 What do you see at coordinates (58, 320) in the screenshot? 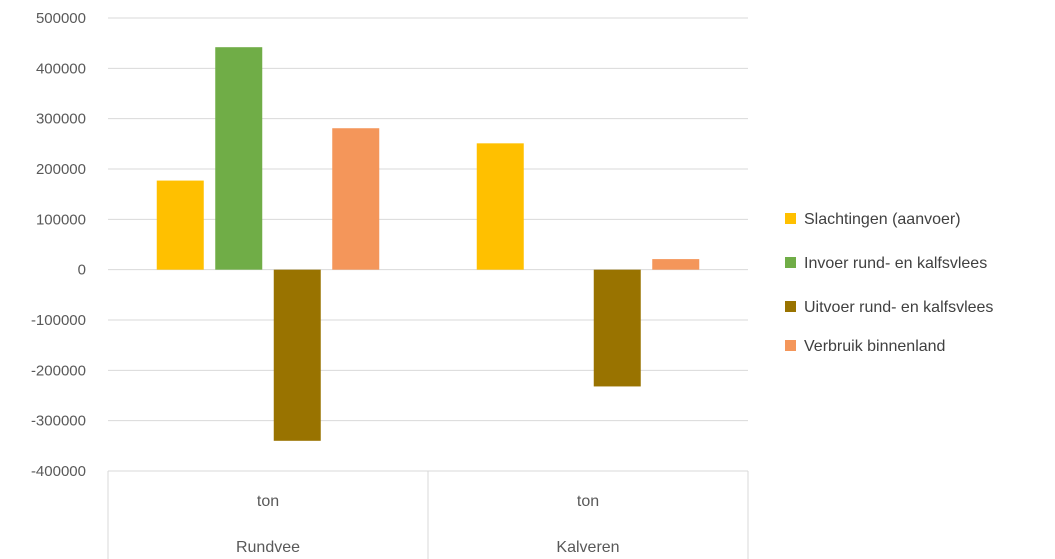
I see `y-tick-label: -100000` at bounding box center [58, 320].